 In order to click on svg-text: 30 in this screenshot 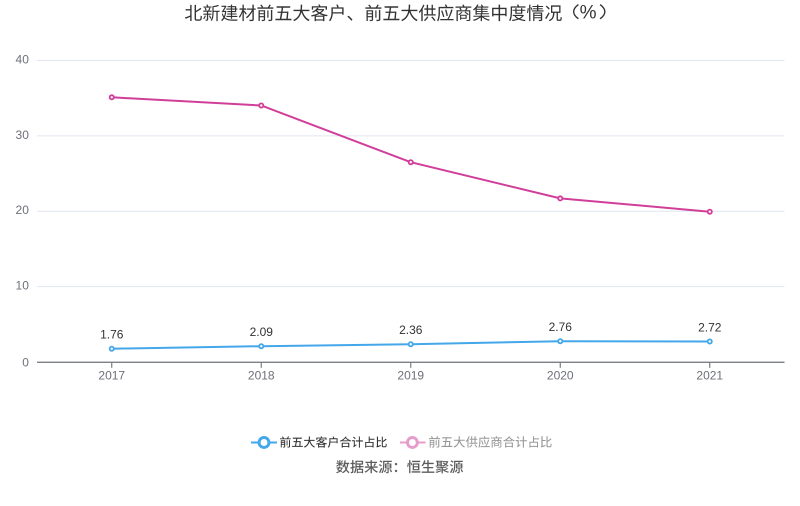, I will do `click(23, 135)`.